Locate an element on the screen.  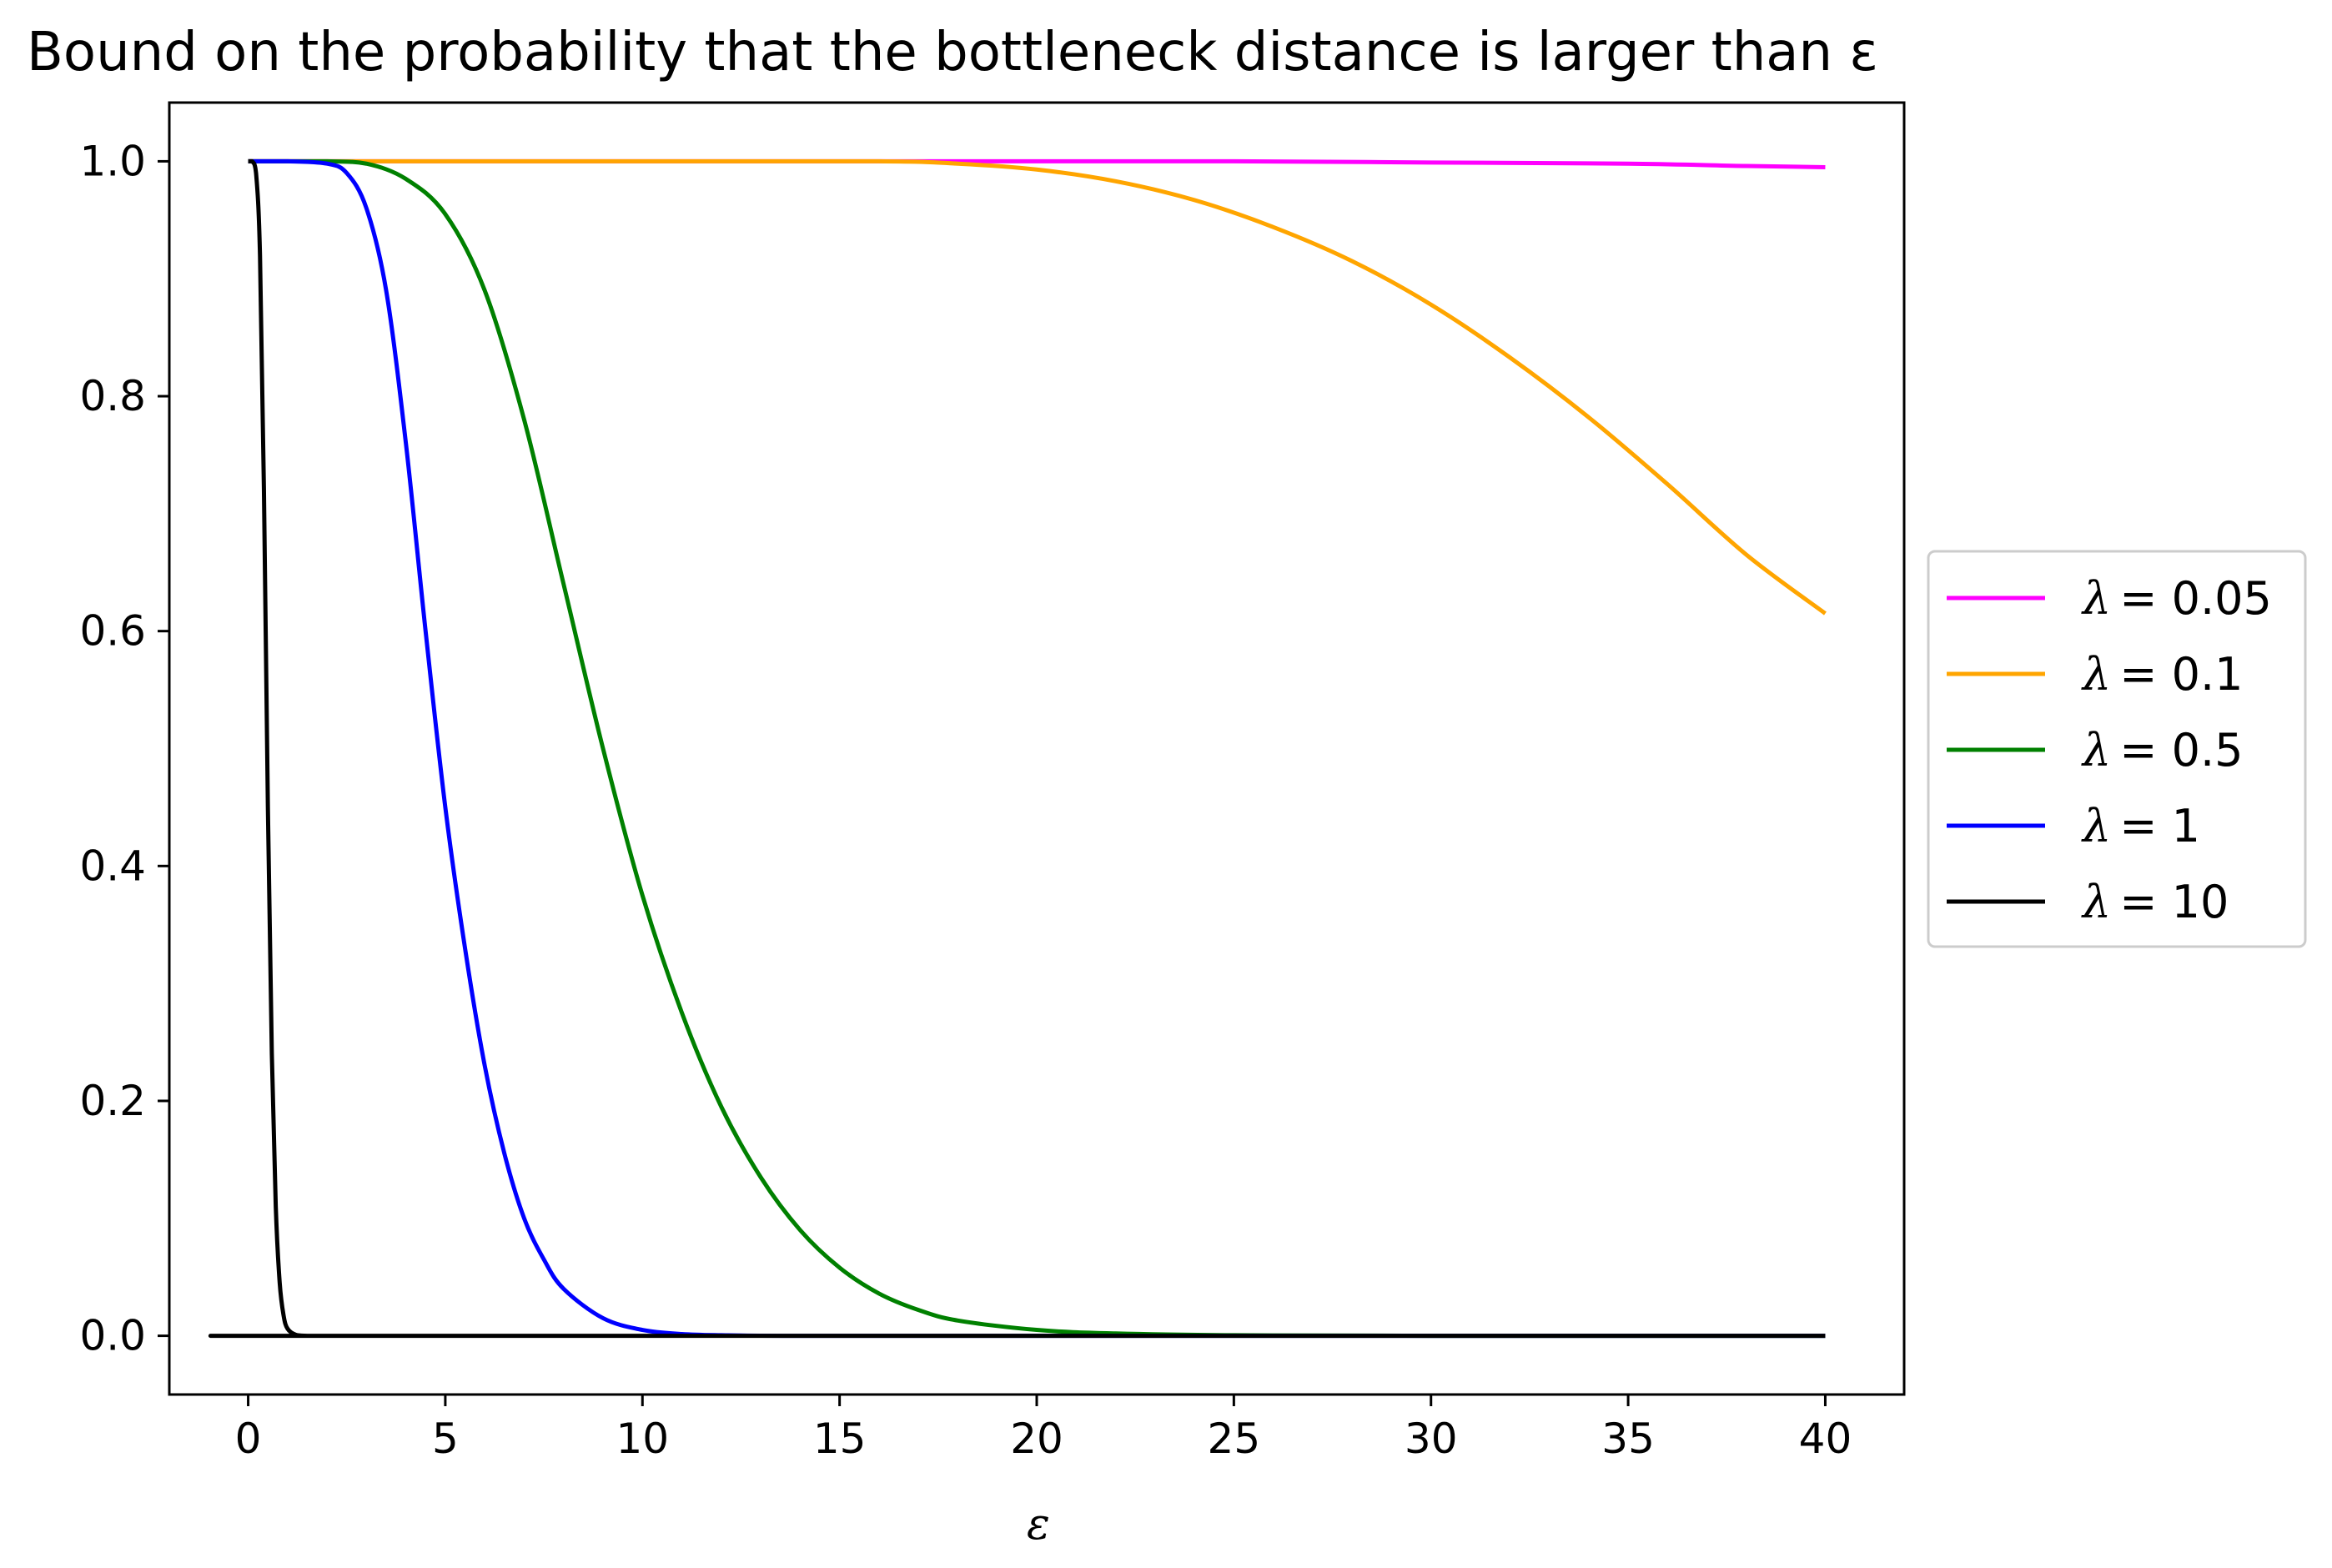
x-axis: 0 5 10 15 20 25 30 35 40 is located at coordinates (1043, 1429).